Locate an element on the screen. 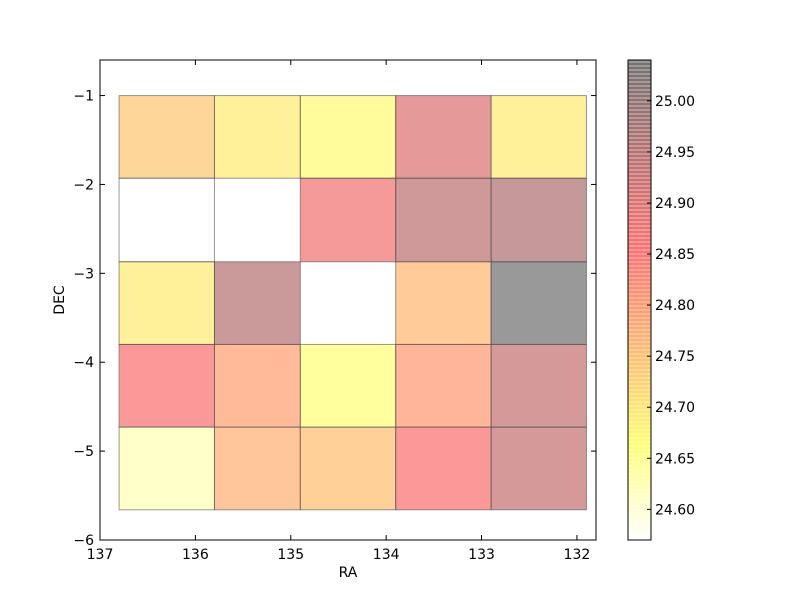 This screenshot has width=800, height=600. colorbar-tick-label: 24.75 is located at coordinates (675, 357).